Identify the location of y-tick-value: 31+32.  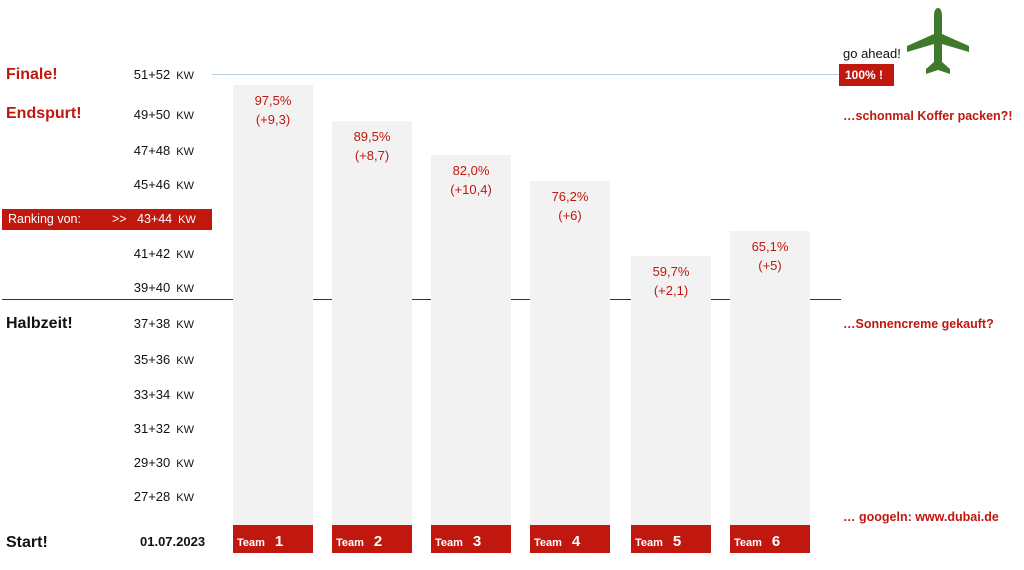
(152, 428).